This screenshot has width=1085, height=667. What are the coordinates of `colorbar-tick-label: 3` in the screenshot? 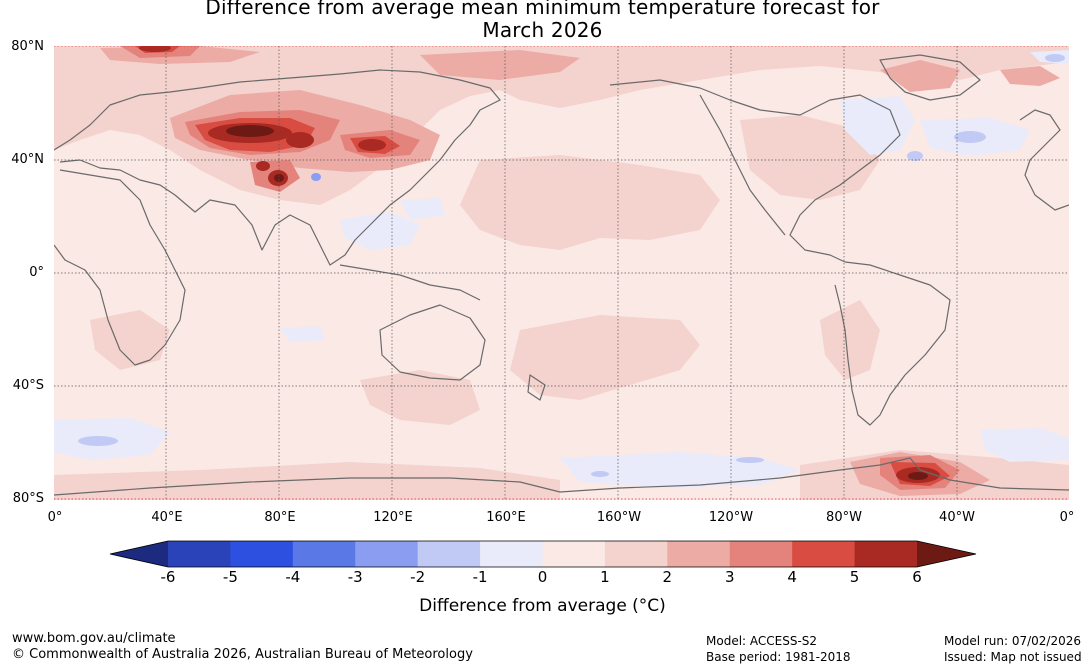 It's located at (729, 577).